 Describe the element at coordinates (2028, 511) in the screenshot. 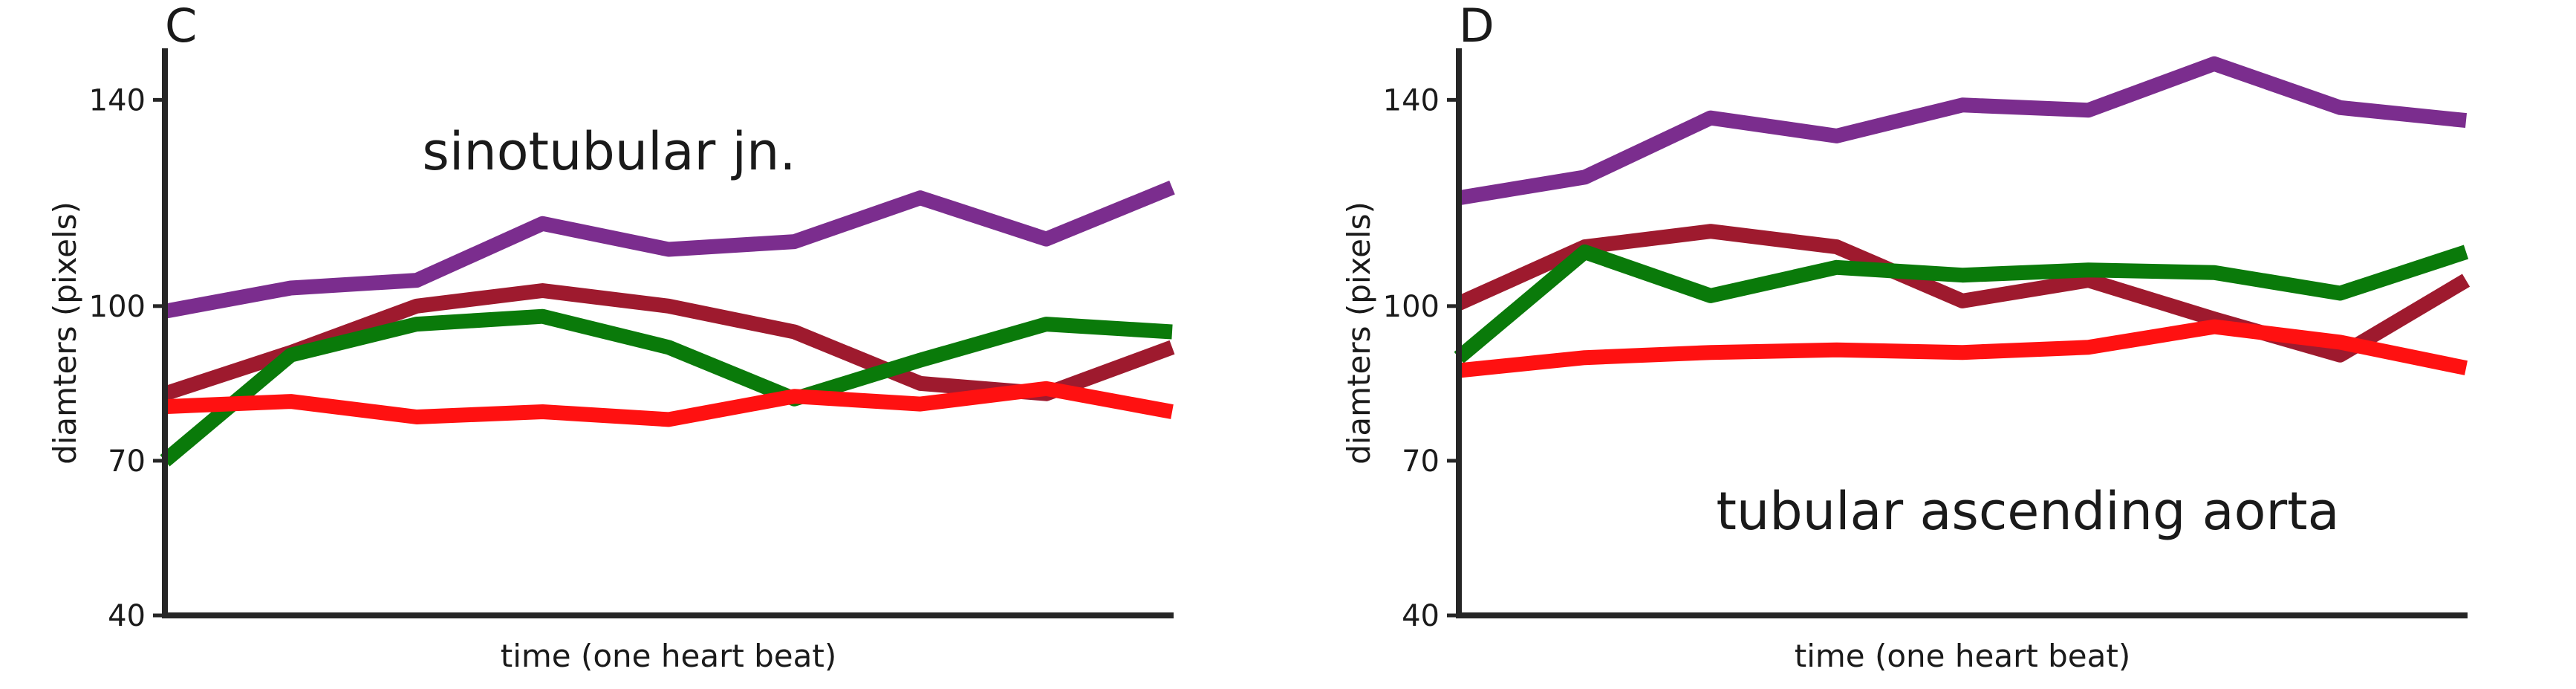

I see `annotation-tubular-ascending-aorta: tubular ascending aorta` at that location.